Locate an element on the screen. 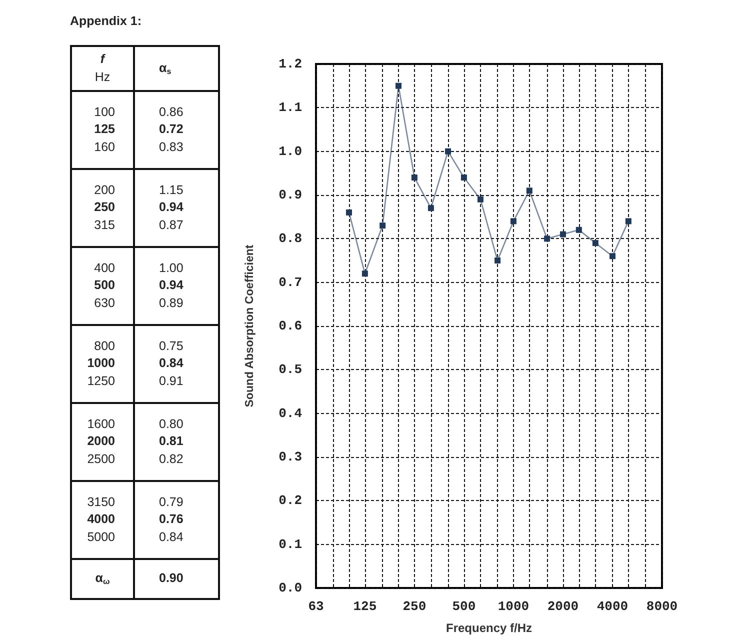  text: 0.90 is located at coordinates (171, 579).